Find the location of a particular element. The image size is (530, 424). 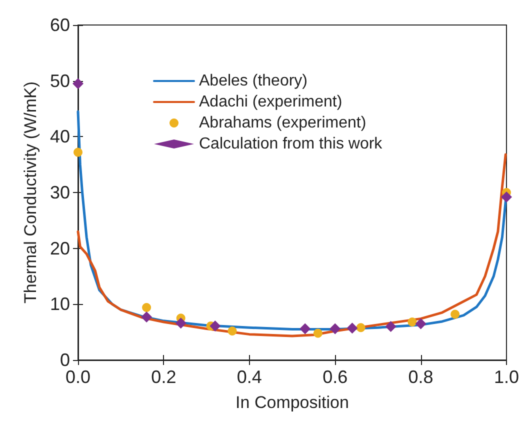

y-tick-label: 40 is located at coordinates (60, 136).